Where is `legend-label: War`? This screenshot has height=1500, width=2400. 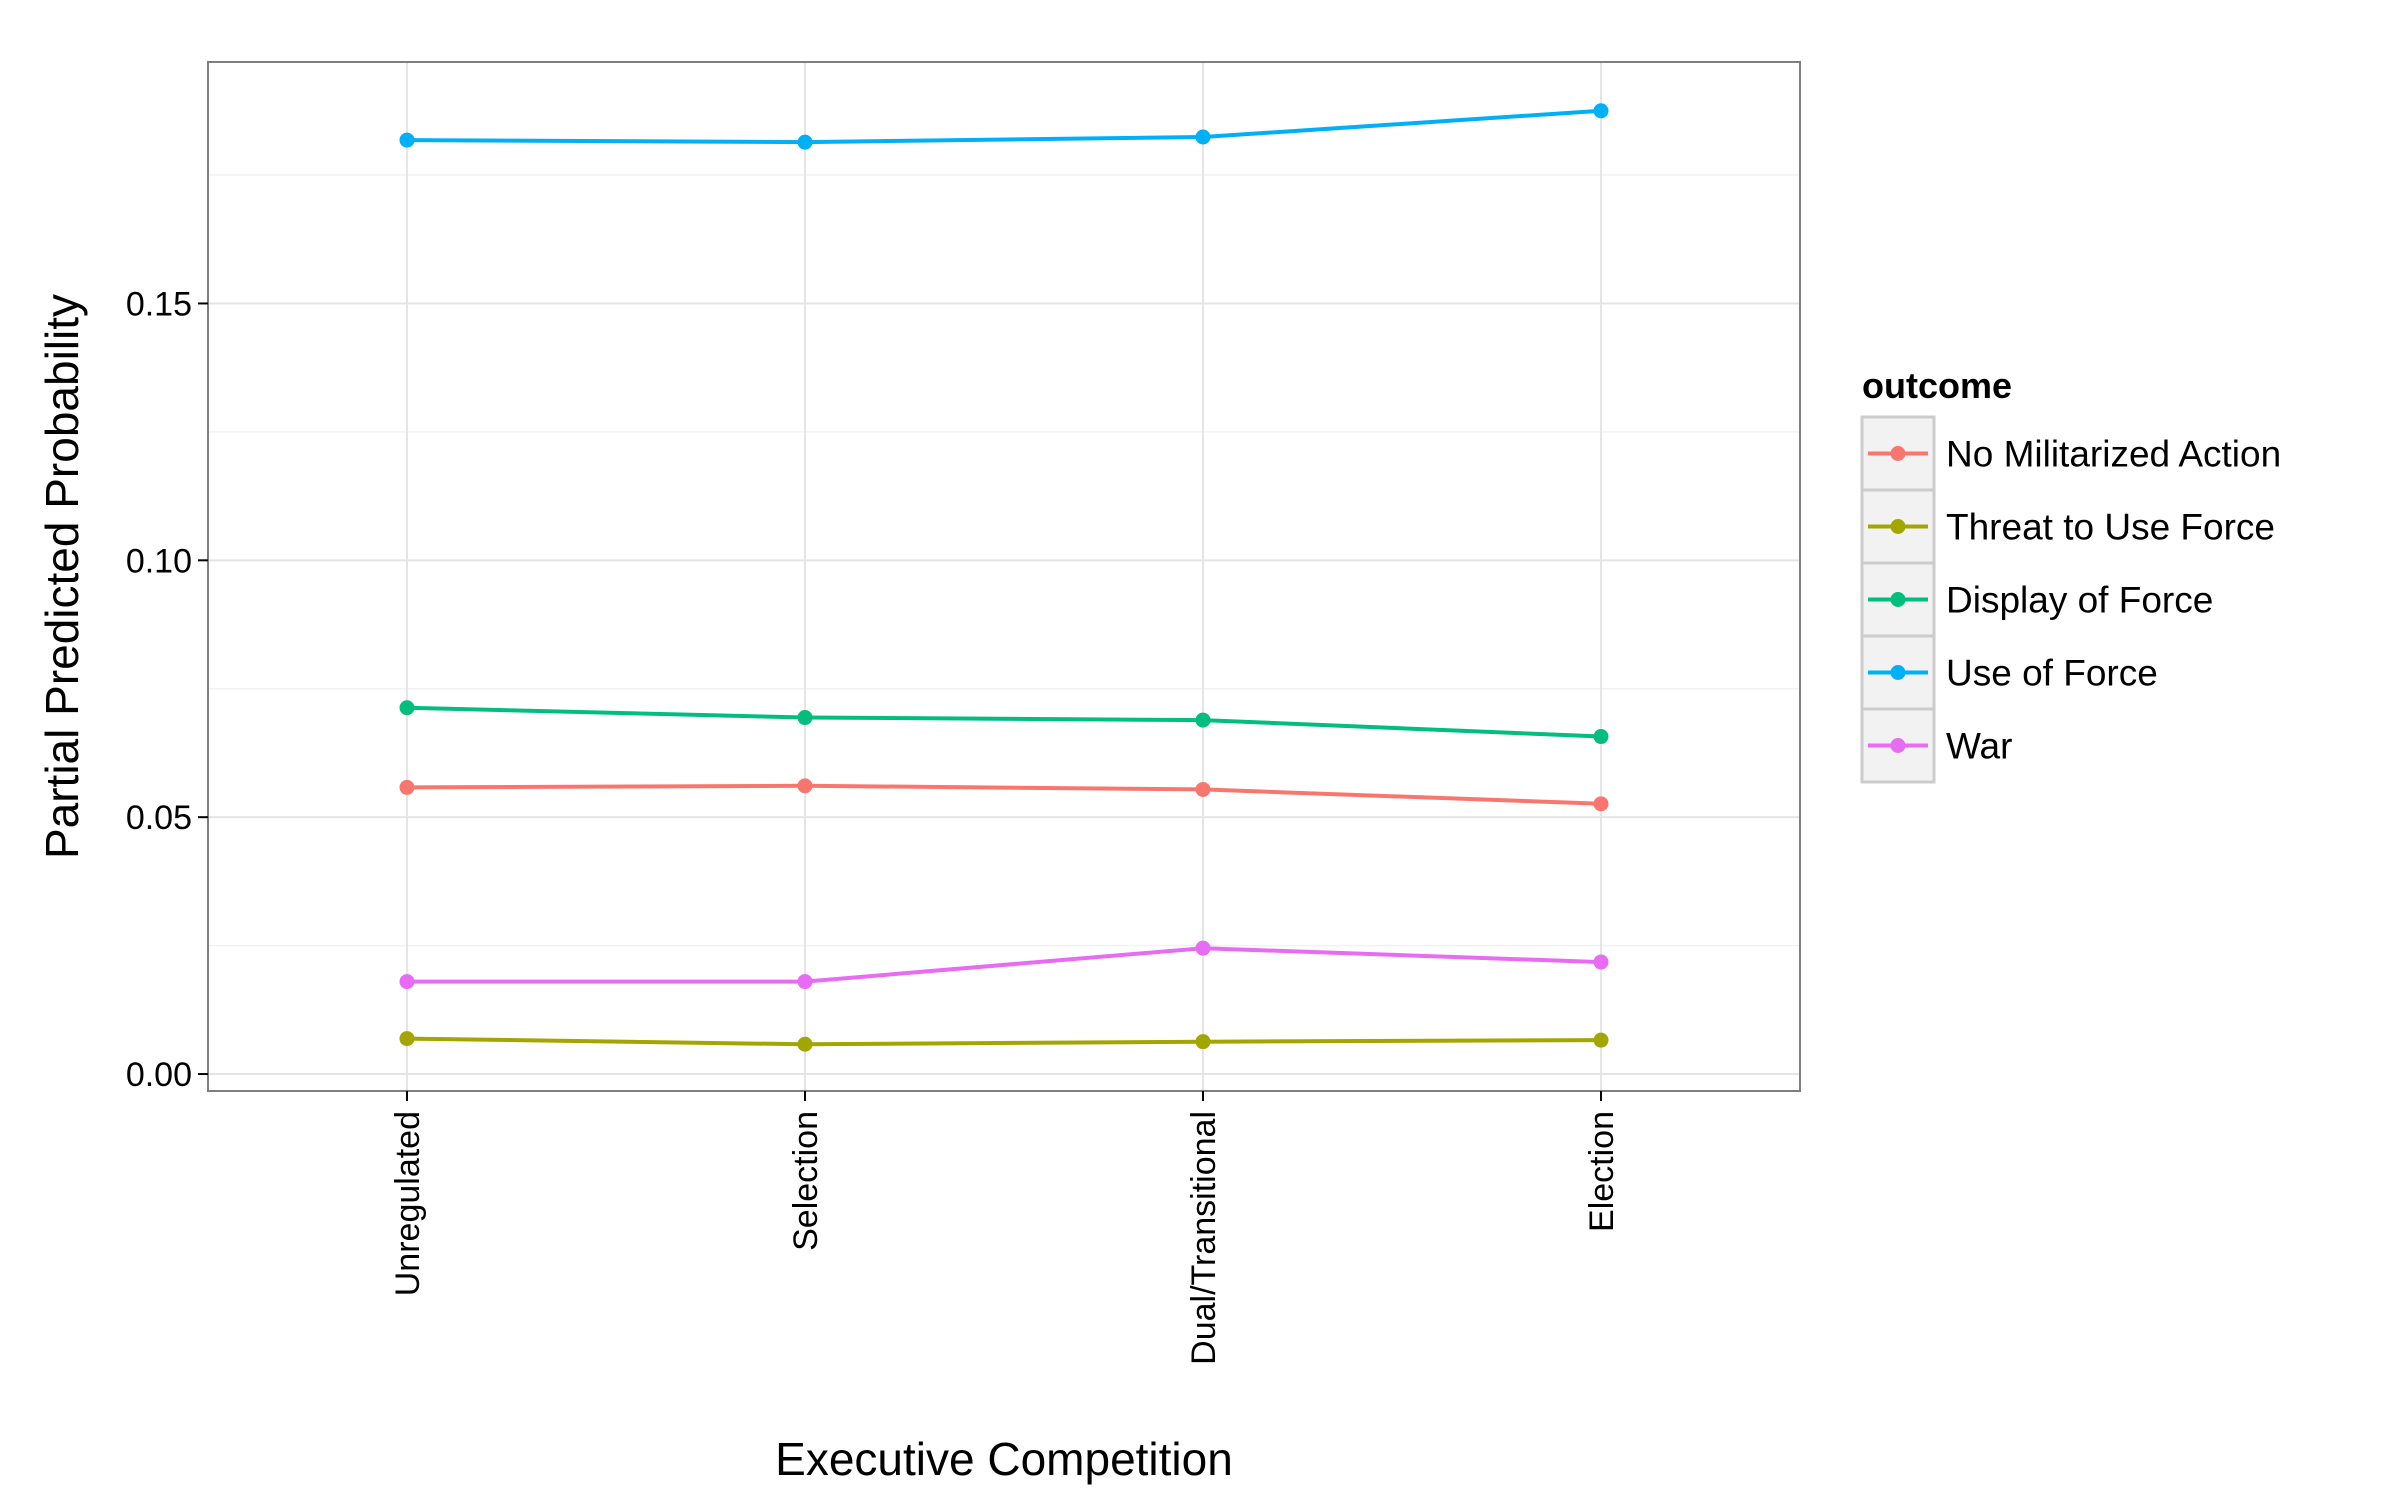
legend-label: War is located at coordinates (1979, 746).